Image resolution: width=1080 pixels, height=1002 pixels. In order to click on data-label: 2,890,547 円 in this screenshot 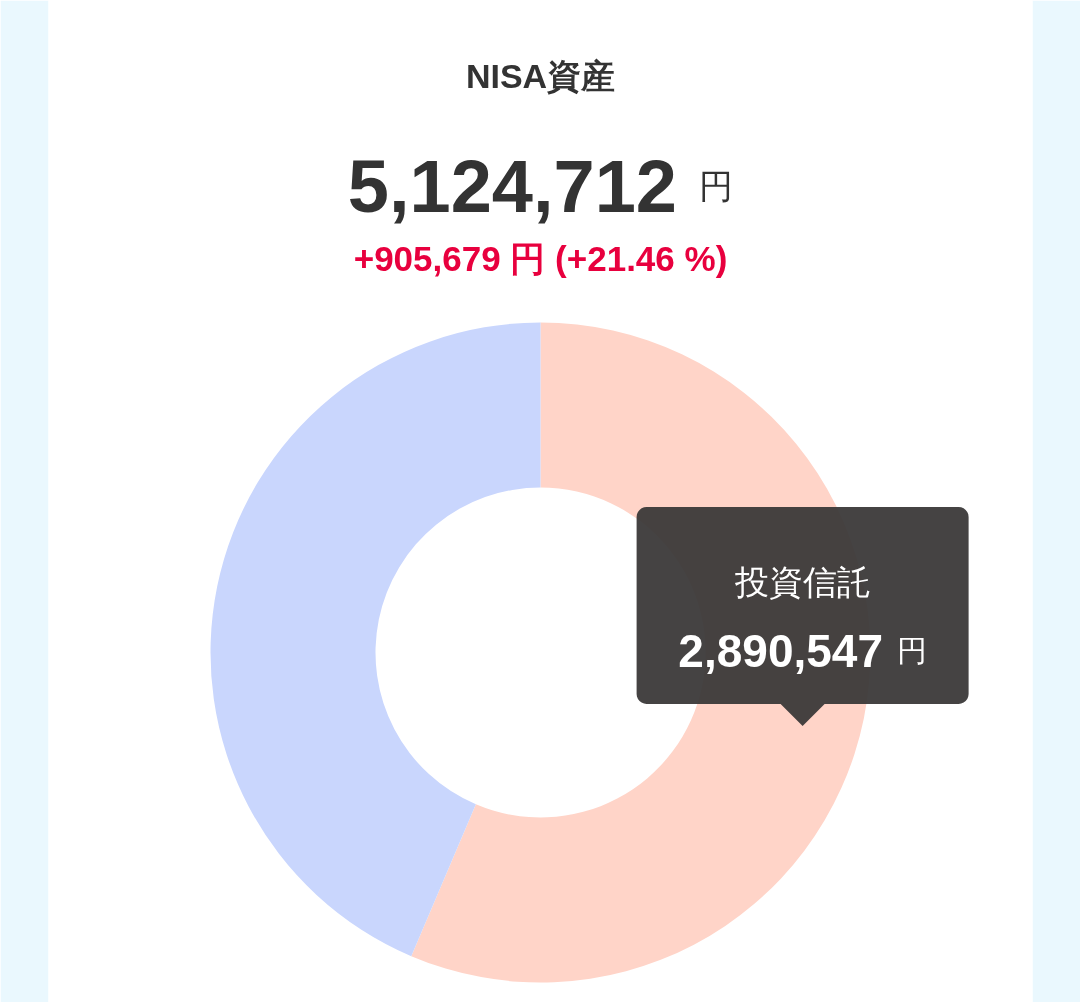, I will do `click(802, 650)`.